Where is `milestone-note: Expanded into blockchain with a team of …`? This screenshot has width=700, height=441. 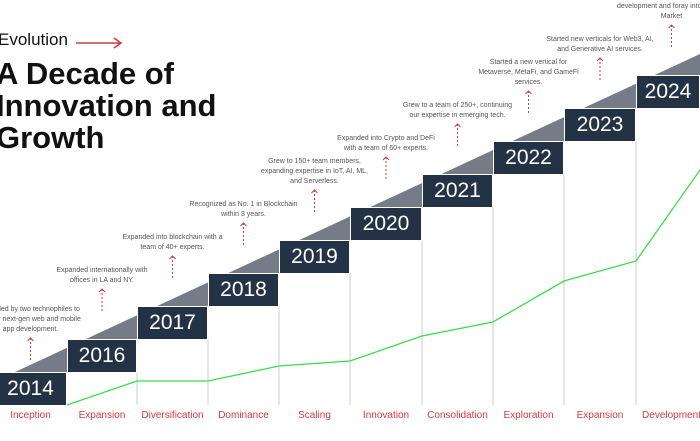 milestone-note: Expanded into blockchain with a team of … is located at coordinates (172, 242).